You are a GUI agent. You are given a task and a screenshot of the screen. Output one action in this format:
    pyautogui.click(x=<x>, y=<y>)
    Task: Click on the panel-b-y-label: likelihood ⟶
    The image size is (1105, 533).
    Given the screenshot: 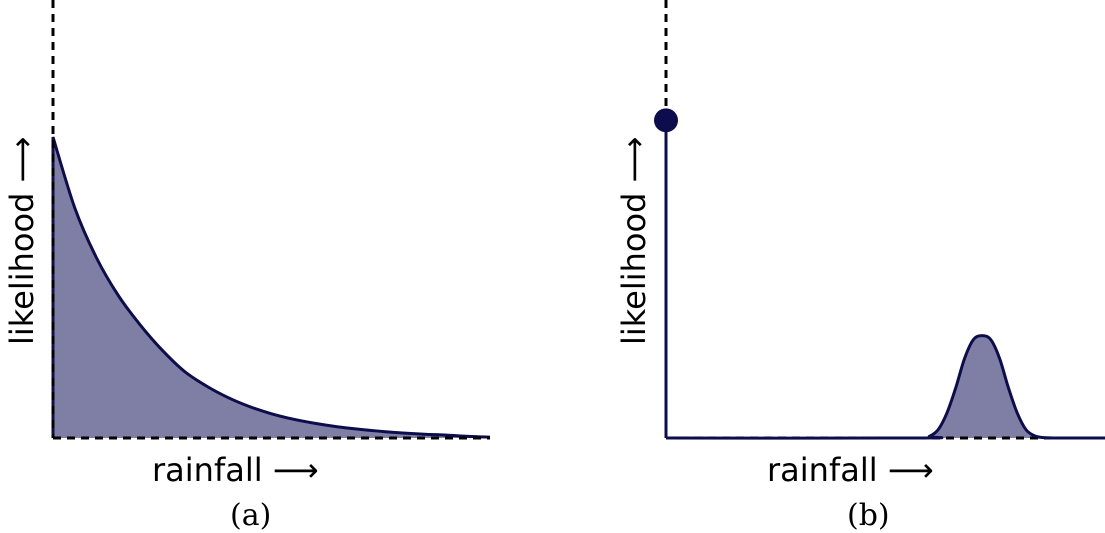 What is the action you would take?
    pyautogui.click(x=634, y=241)
    